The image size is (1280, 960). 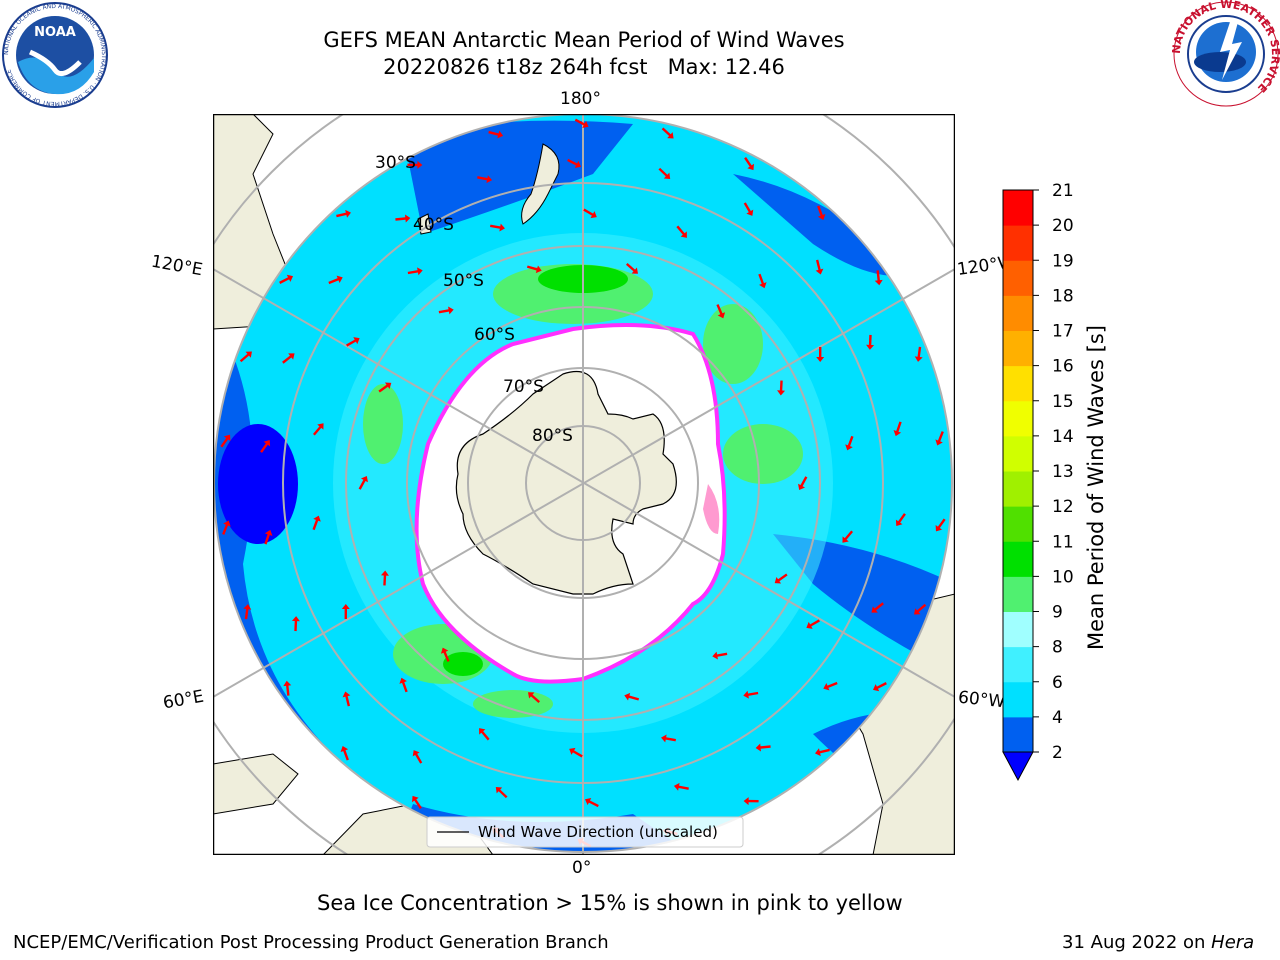 I want to click on colorbar-tick-label: 4, so click(x=1057, y=718).